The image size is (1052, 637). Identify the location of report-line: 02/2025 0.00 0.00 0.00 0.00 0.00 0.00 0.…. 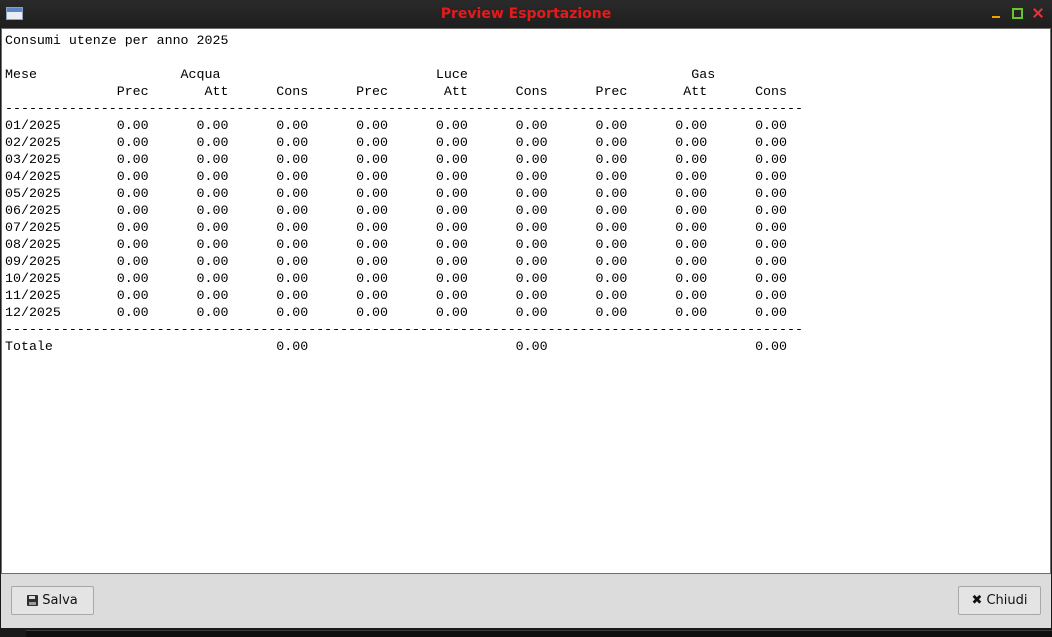
(396, 142).